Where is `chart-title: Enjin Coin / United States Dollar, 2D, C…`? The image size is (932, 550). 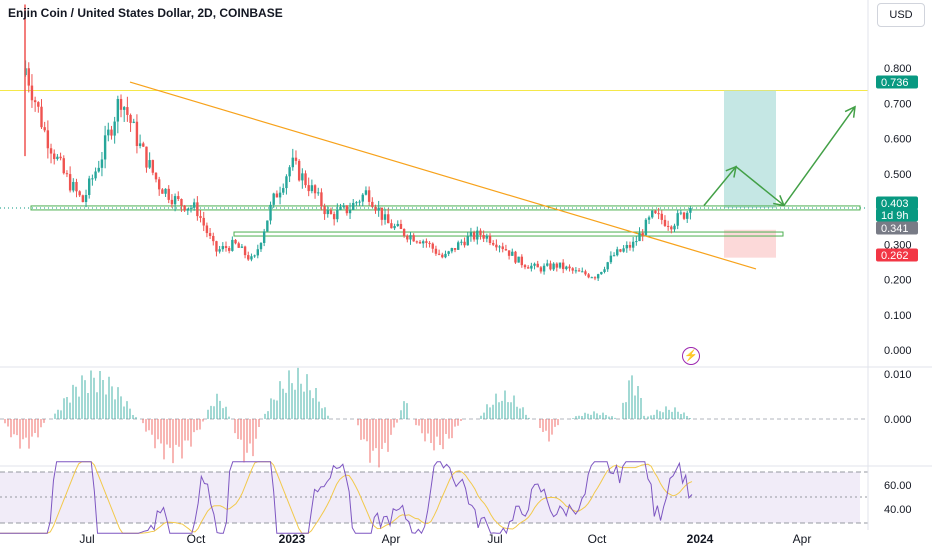 chart-title: Enjin Coin / United States Dollar, 2D, C… is located at coordinates (145, 13).